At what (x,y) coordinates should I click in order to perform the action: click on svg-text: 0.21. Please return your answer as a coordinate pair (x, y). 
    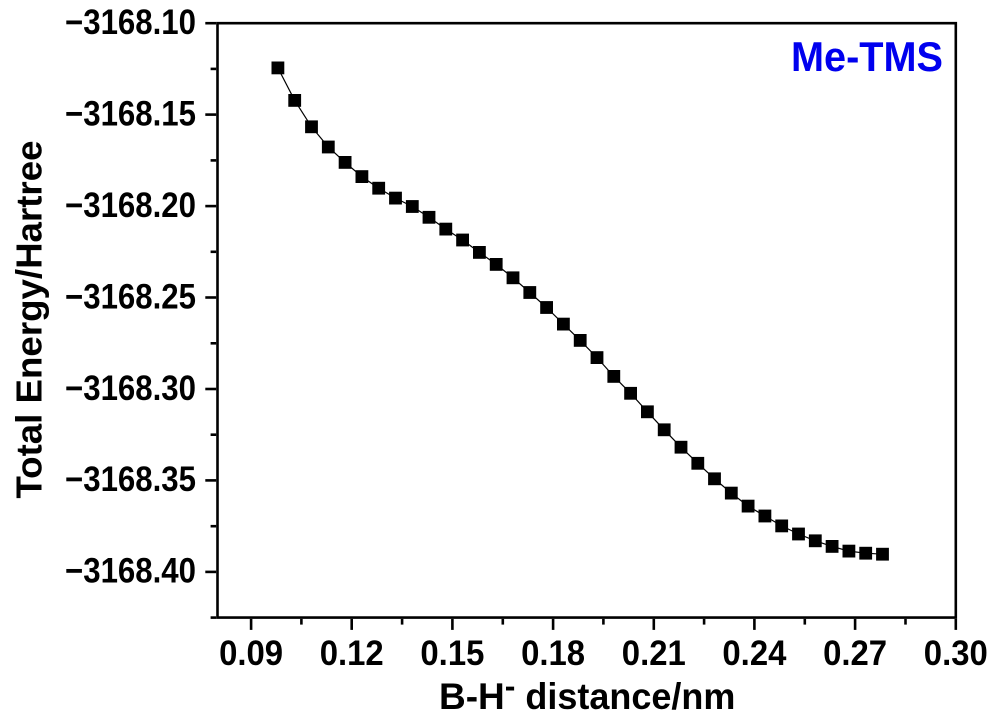
    Looking at the image, I should click on (654, 653).